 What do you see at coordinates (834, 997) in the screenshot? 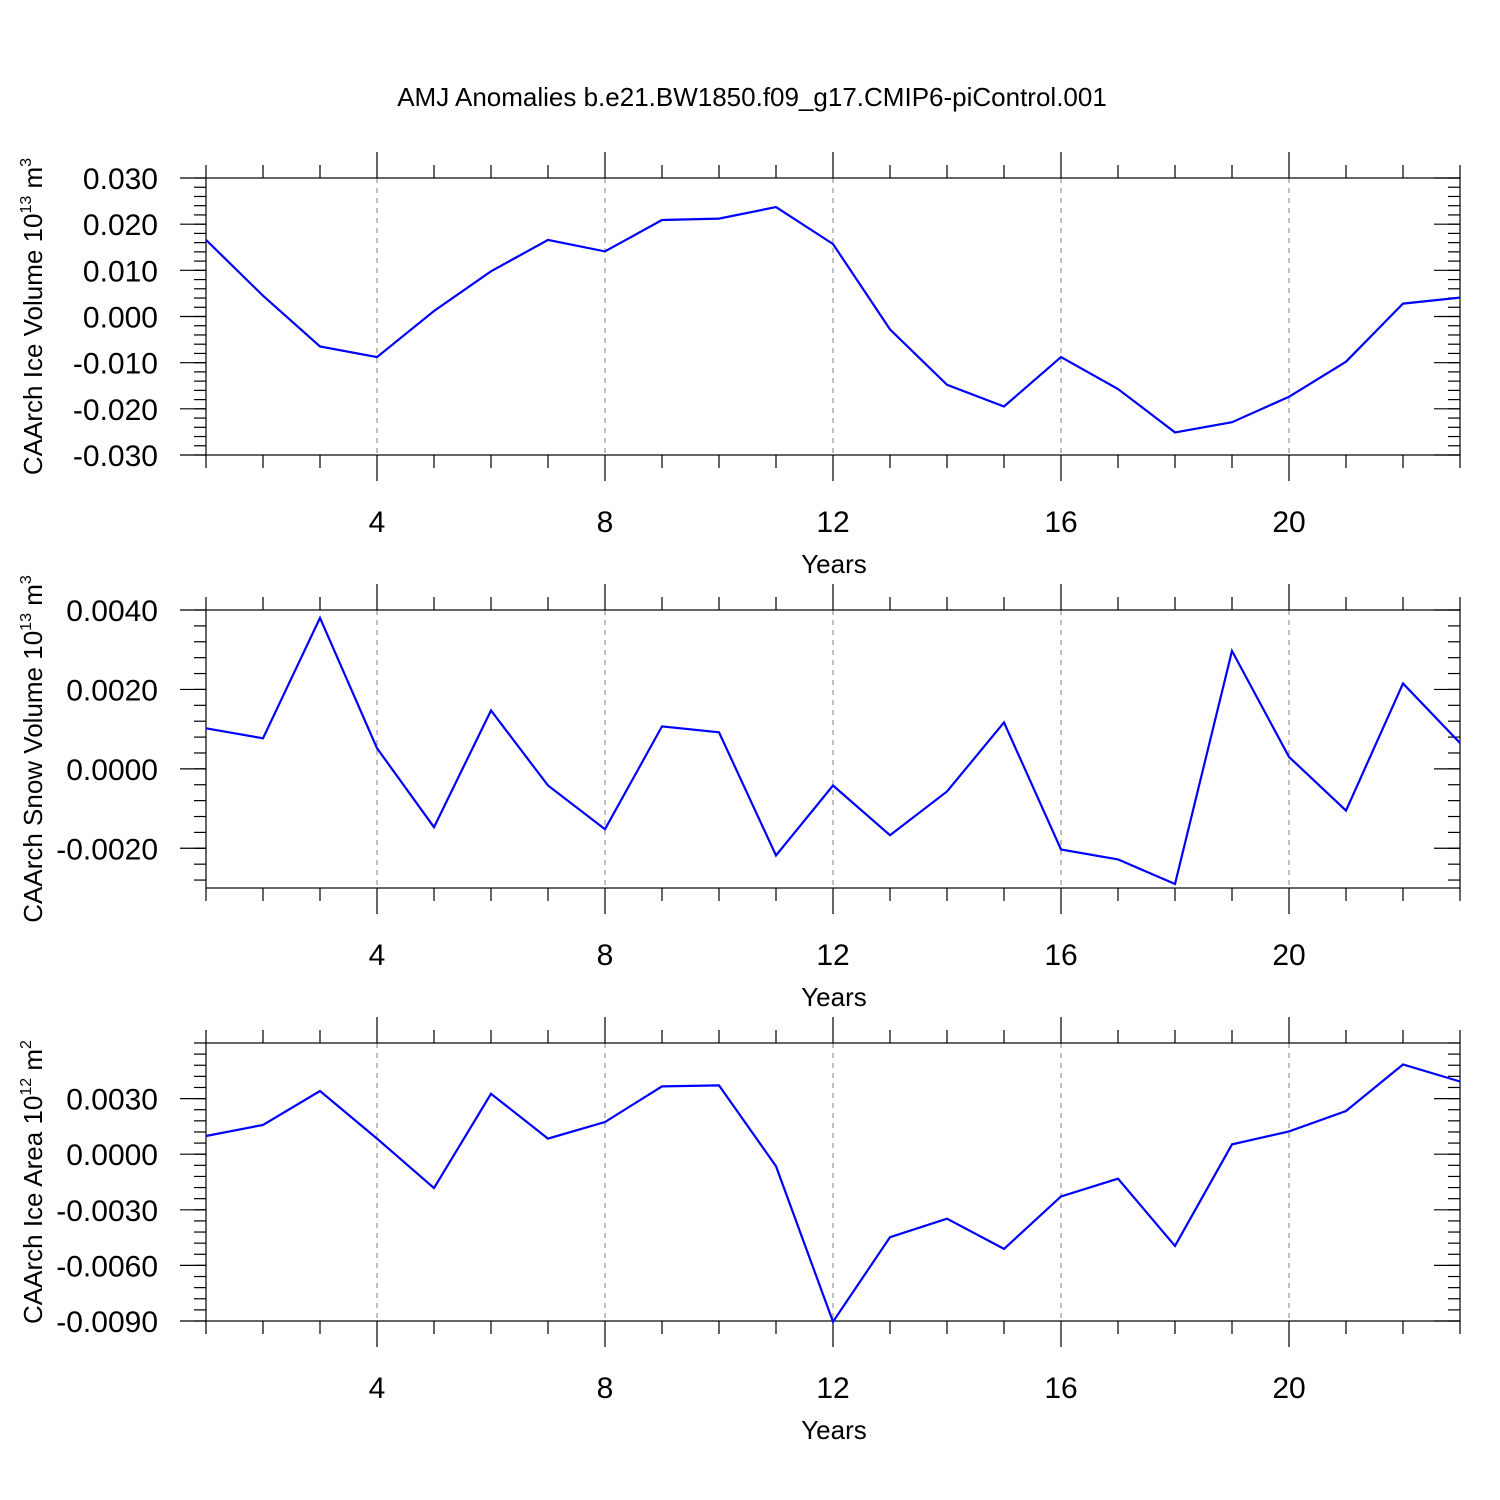
I see `snow-volume-x-axis-label: Years` at bounding box center [834, 997].